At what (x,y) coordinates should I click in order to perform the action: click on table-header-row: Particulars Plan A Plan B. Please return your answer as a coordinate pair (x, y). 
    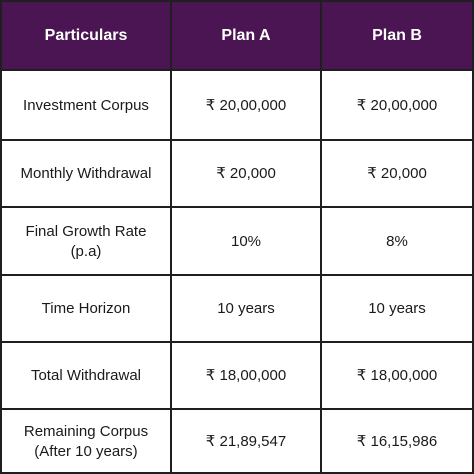
    Looking at the image, I should click on (237, 35).